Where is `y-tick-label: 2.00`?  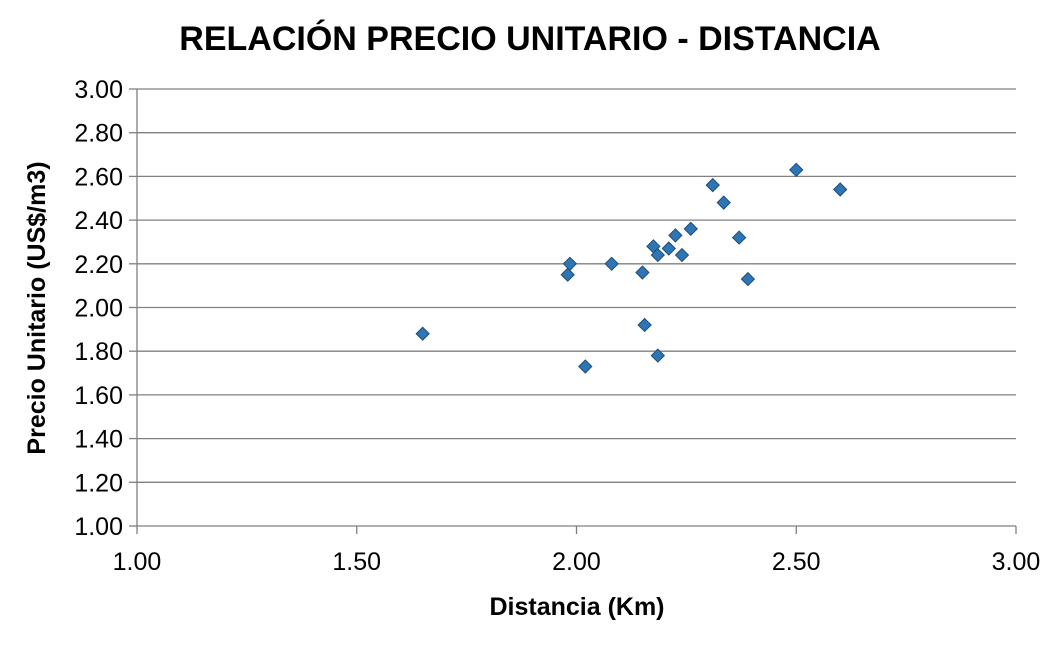
y-tick-label: 2.00 is located at coordinates (98, 309).